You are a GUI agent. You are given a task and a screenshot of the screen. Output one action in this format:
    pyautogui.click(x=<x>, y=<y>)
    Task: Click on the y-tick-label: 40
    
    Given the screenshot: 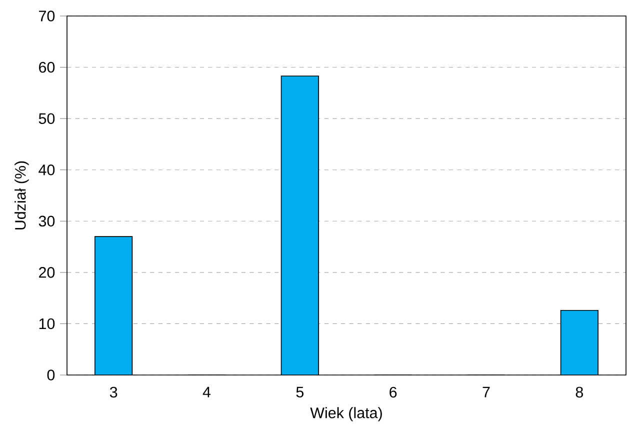 What is the action you would take?
    pyautogui.click(x=46, y=170)
    